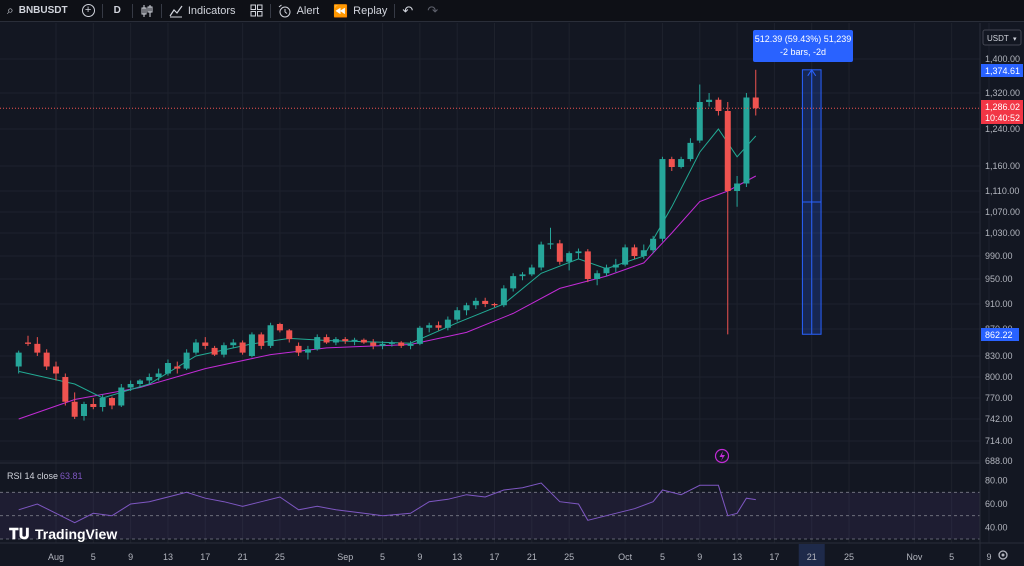 Image resolution: width=1024 pixels, height=566 pixels. I want to click on rsi-tick-label: 40.00, so click(996, 527).